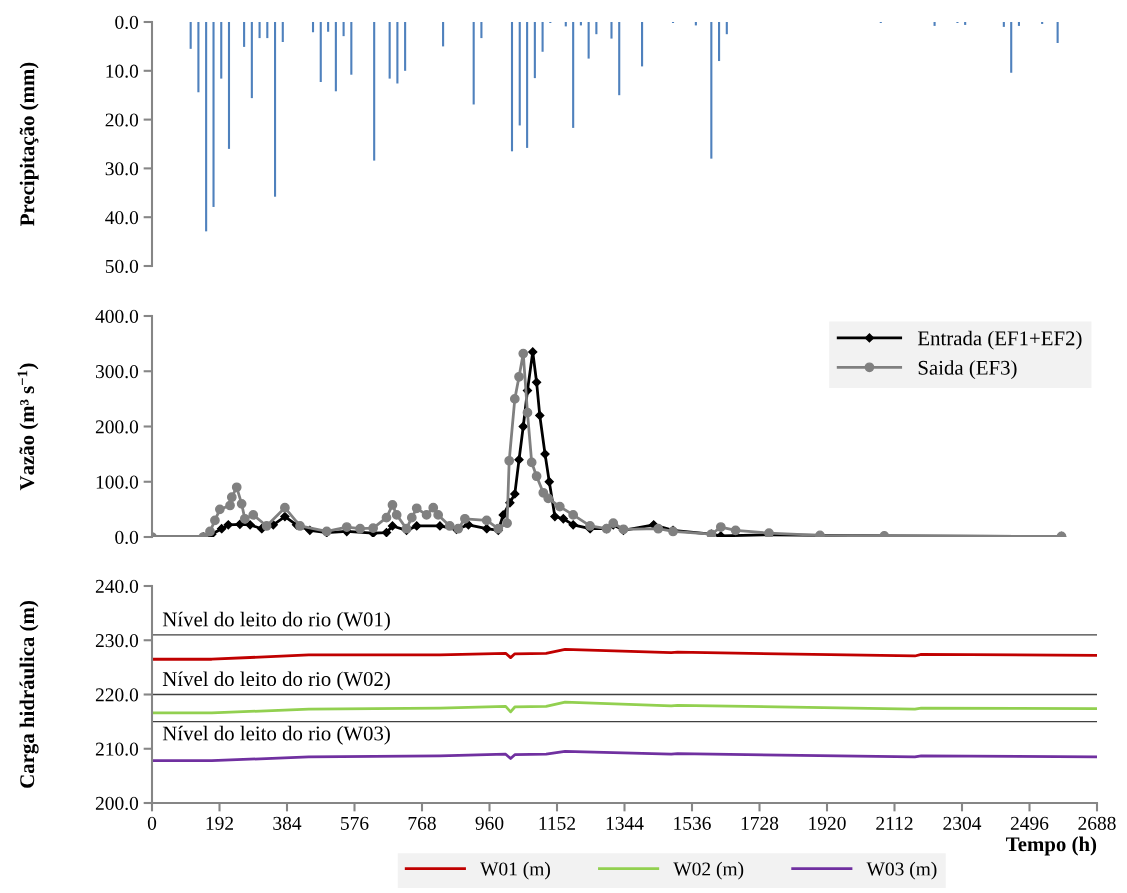 This screenshot has height=893, width=1127. Describe the element at coordinates (122, 120) in the screenshot. I see `y-tick-label: 20.0` at that location.